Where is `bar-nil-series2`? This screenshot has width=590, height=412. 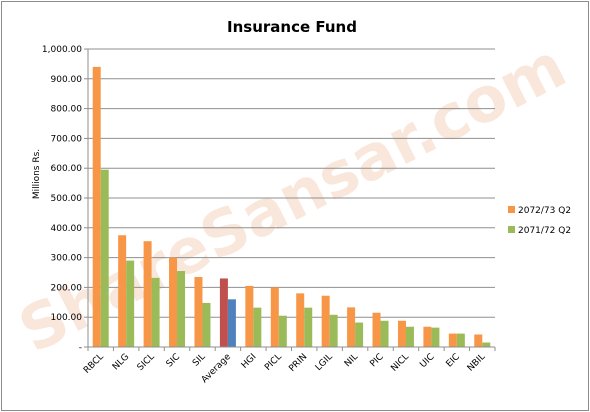 bar-nil-series2 is located at coordinates (359, 334).